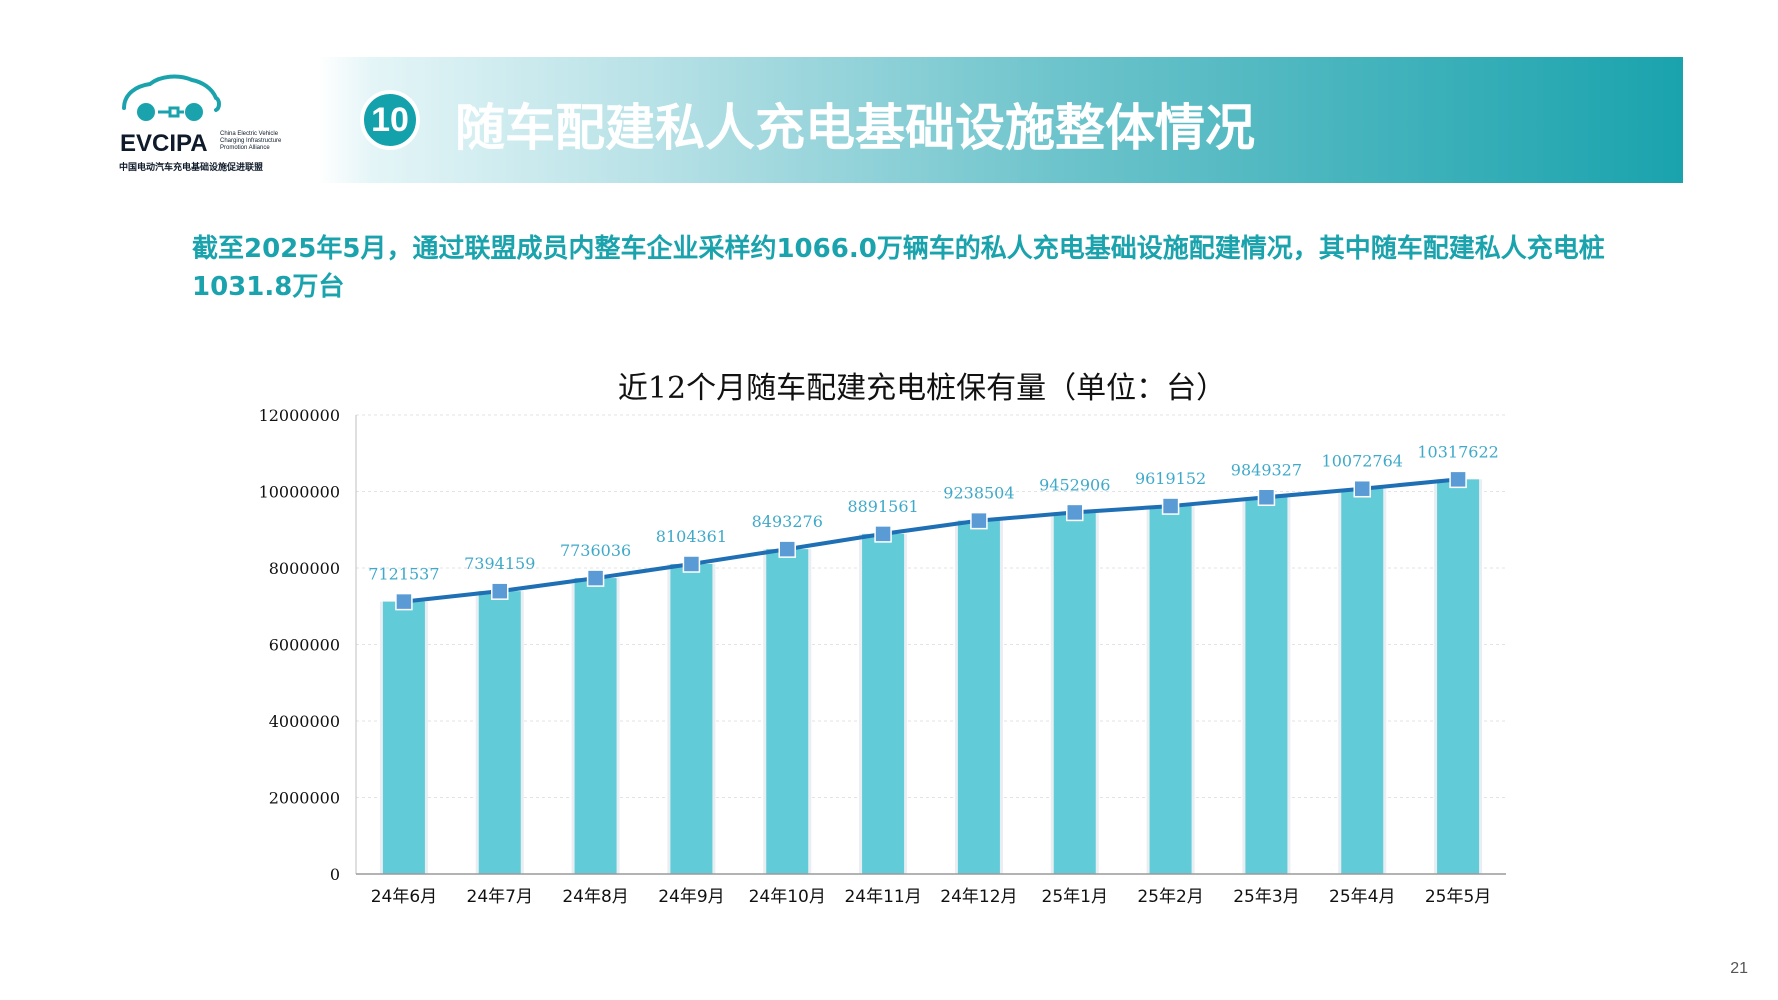 The image size is (1778, 1000). What do you see at coordinates (1739, 968) in the screenshot?
I see `page-number: 21` at bounding box center [1739, 968].